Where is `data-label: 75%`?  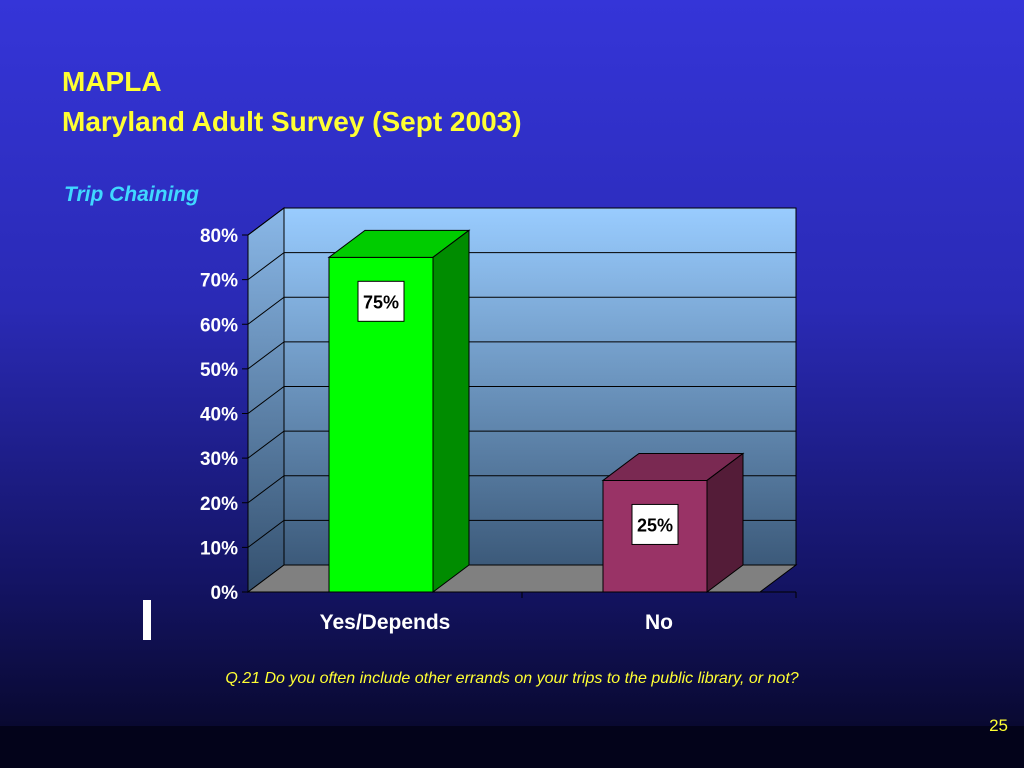 data-label: 75% is located at coordinates (381, 302).